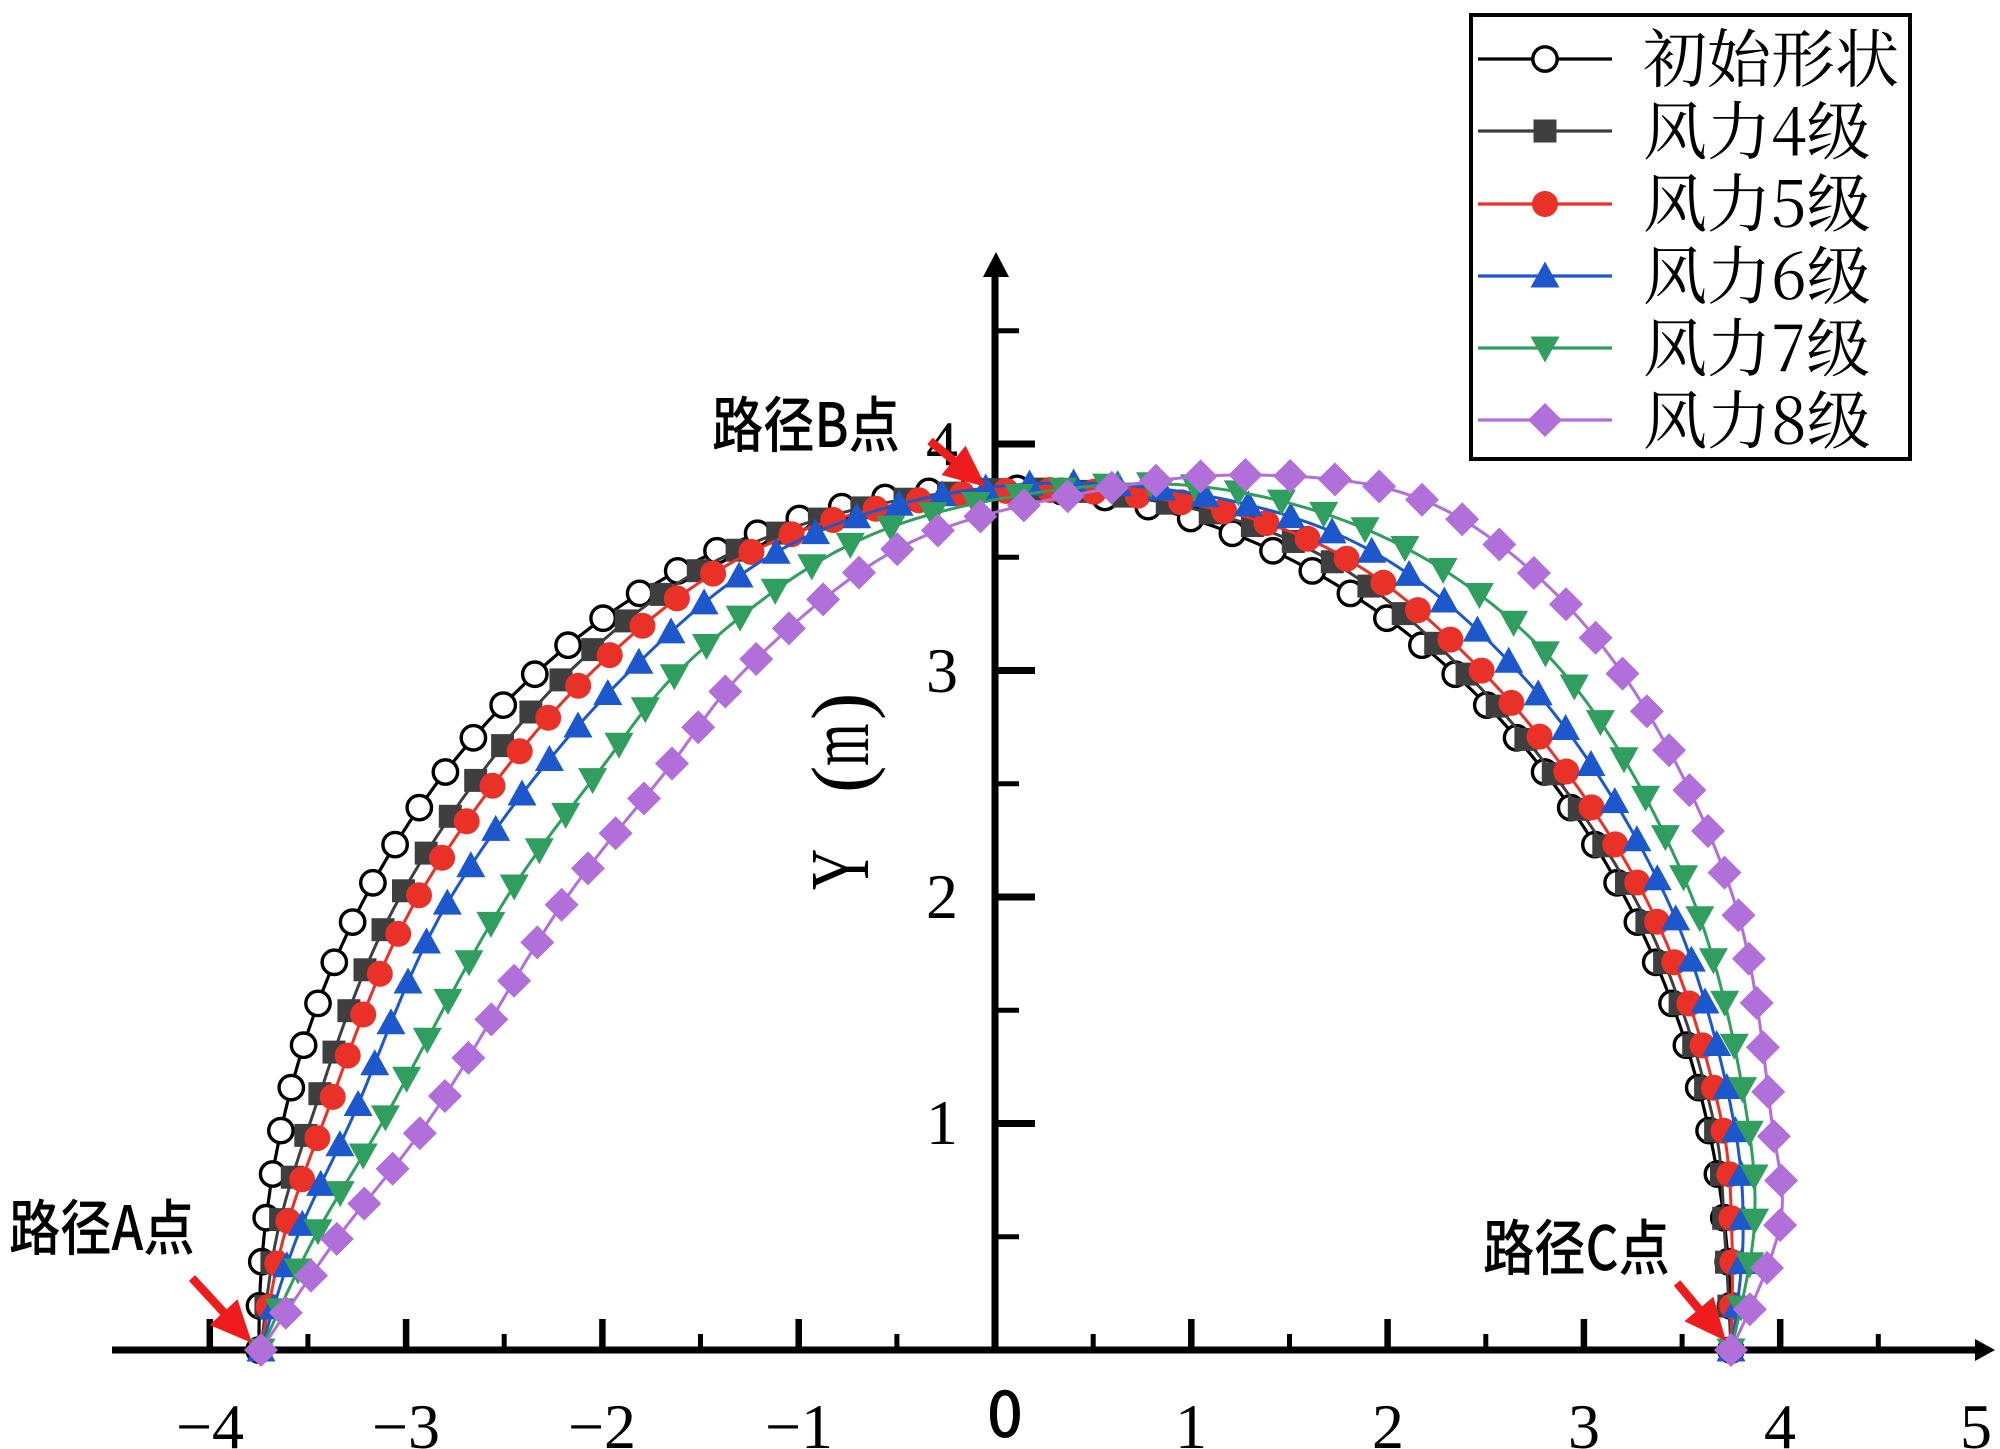 This screenshot has height=1449, width=2000. I want to click on svg-text: −3, so click(406, 1420).